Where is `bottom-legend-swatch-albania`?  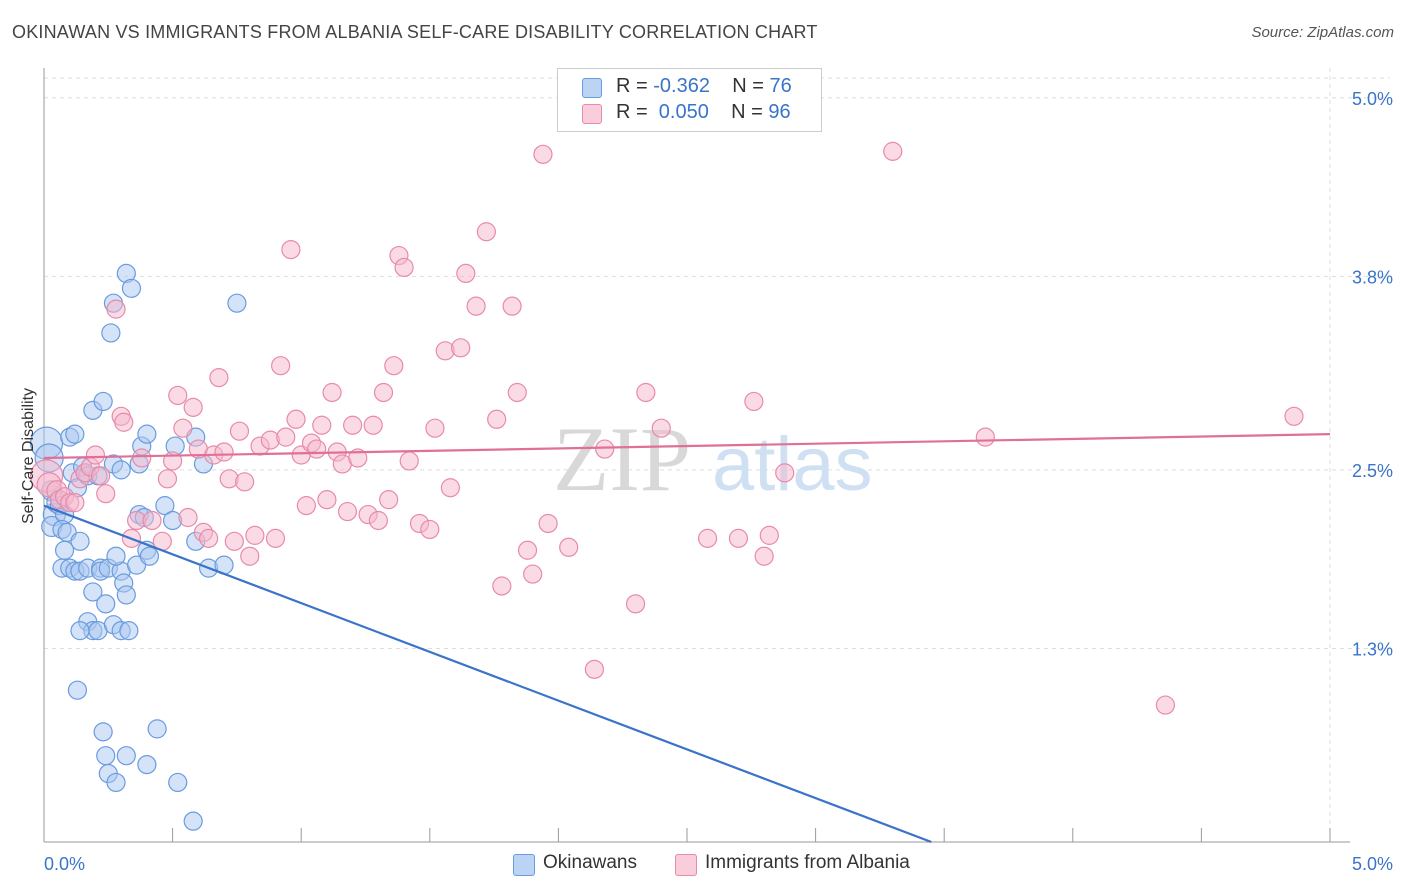 bottom-legend-swatch-albania is located at coordinates (686, 865).